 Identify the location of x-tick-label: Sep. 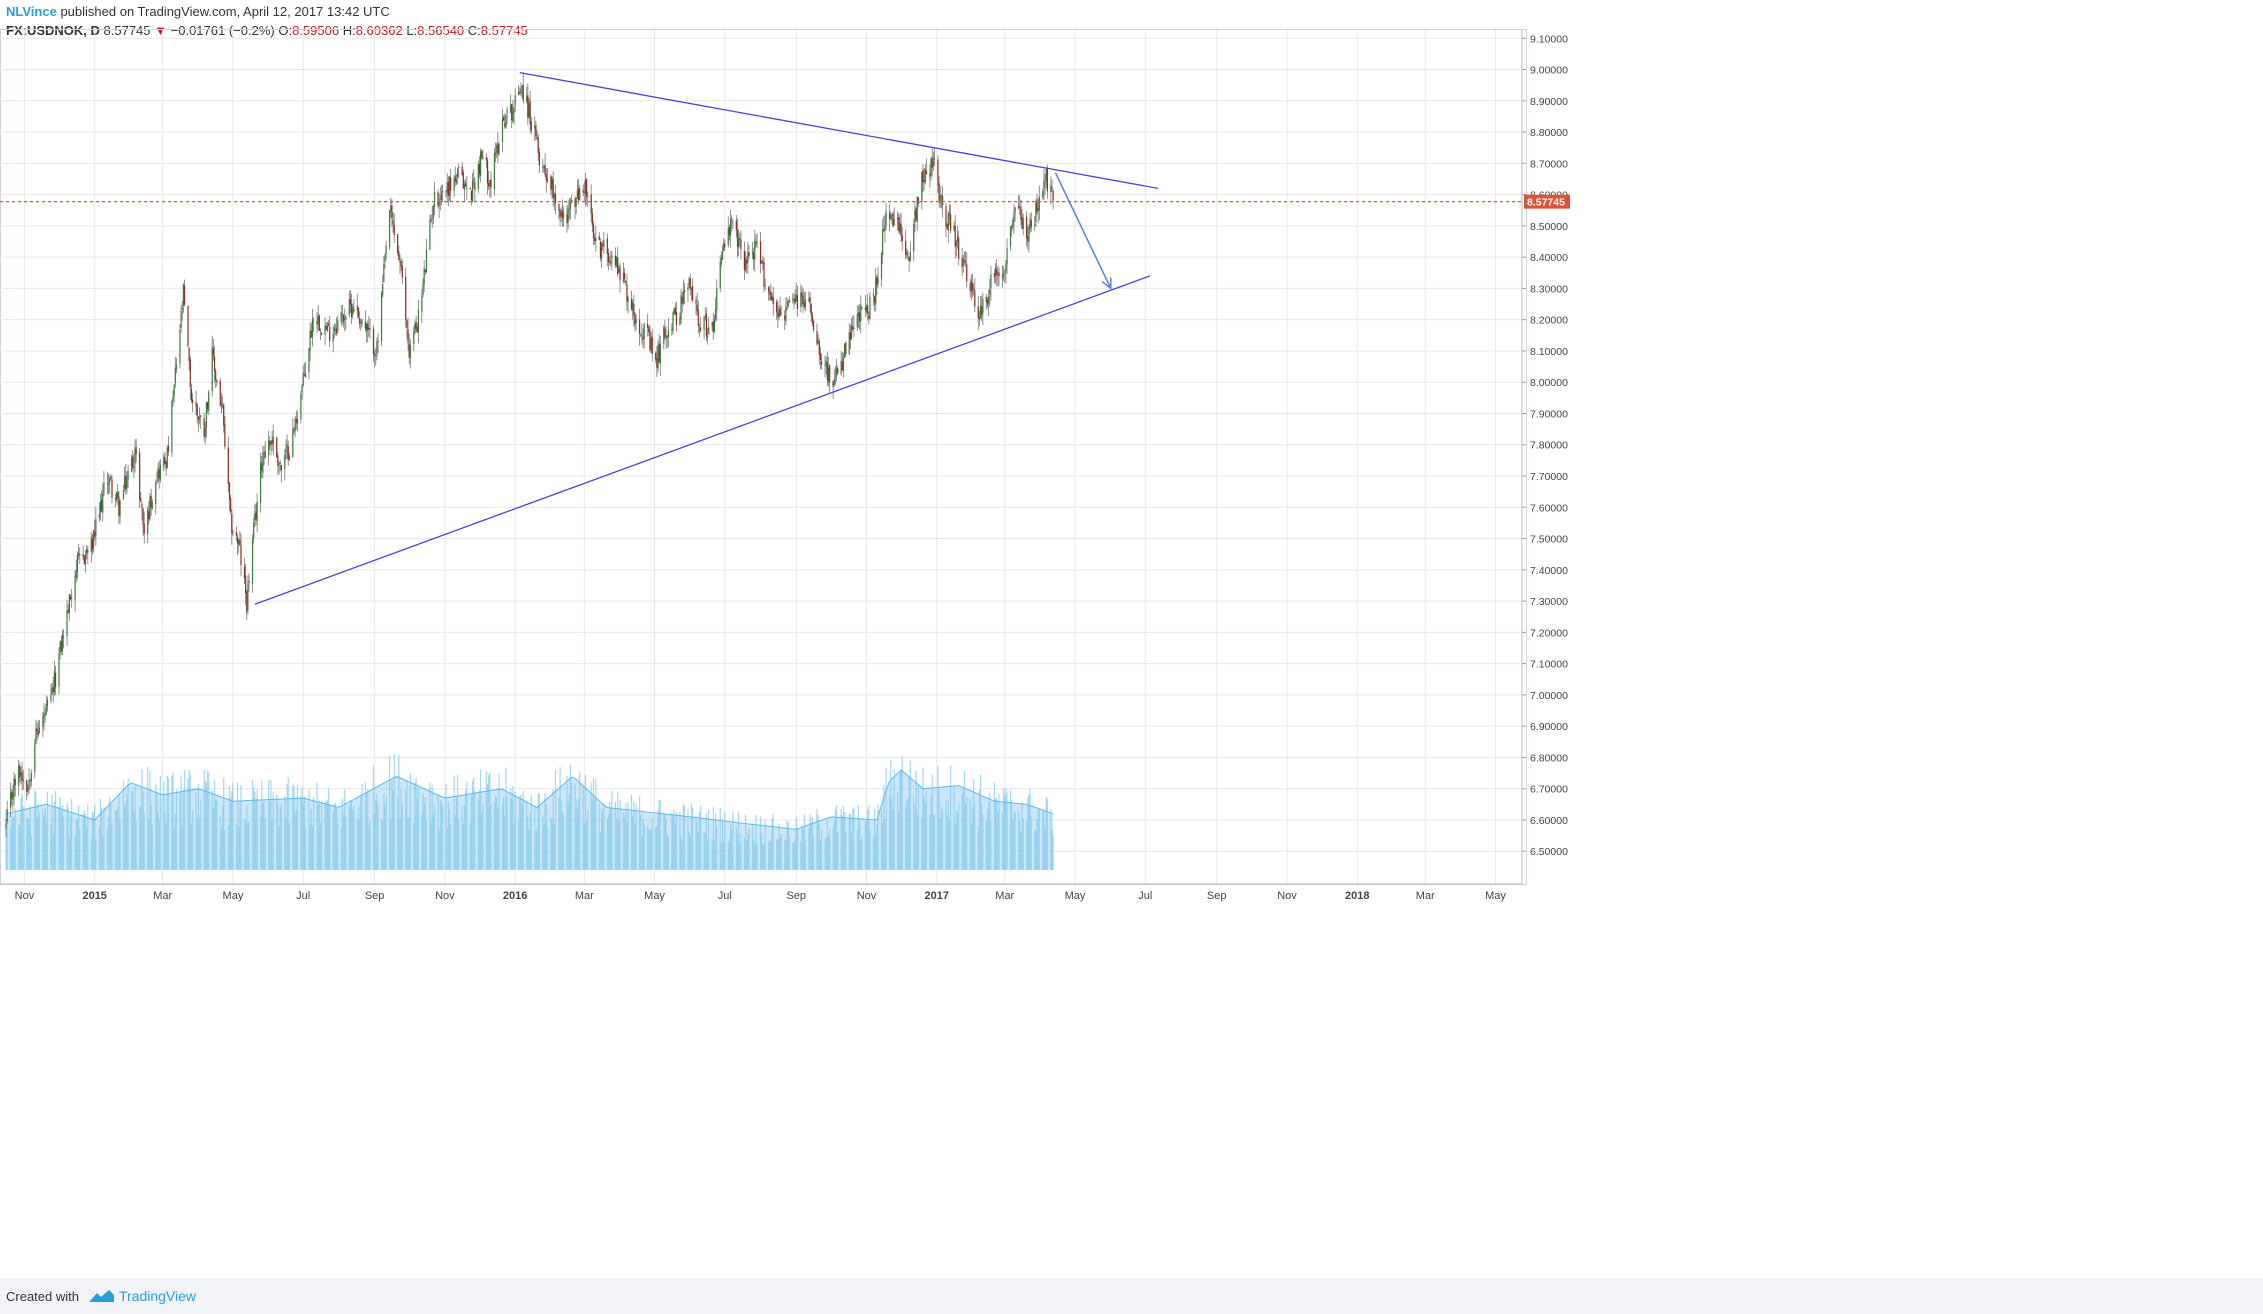
(1217, 896).